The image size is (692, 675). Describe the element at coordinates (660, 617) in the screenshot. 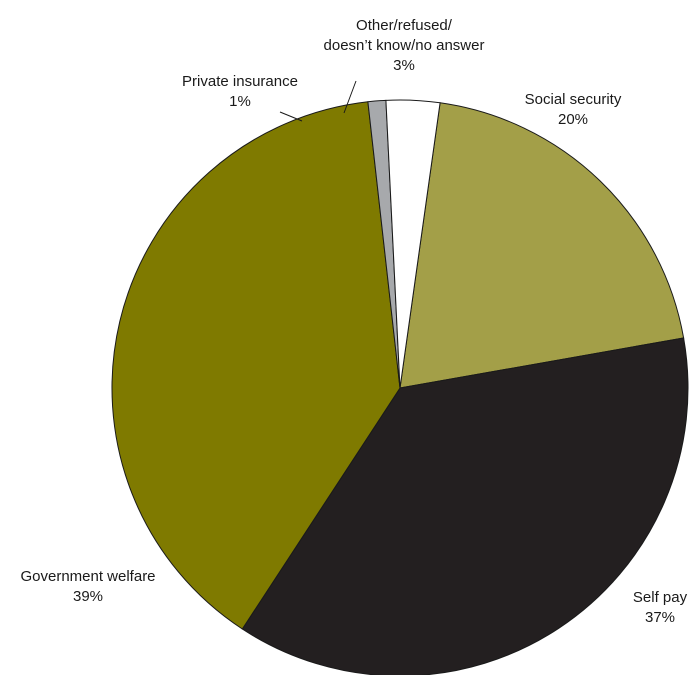

I see `value-self-pay: 37%` at that location.